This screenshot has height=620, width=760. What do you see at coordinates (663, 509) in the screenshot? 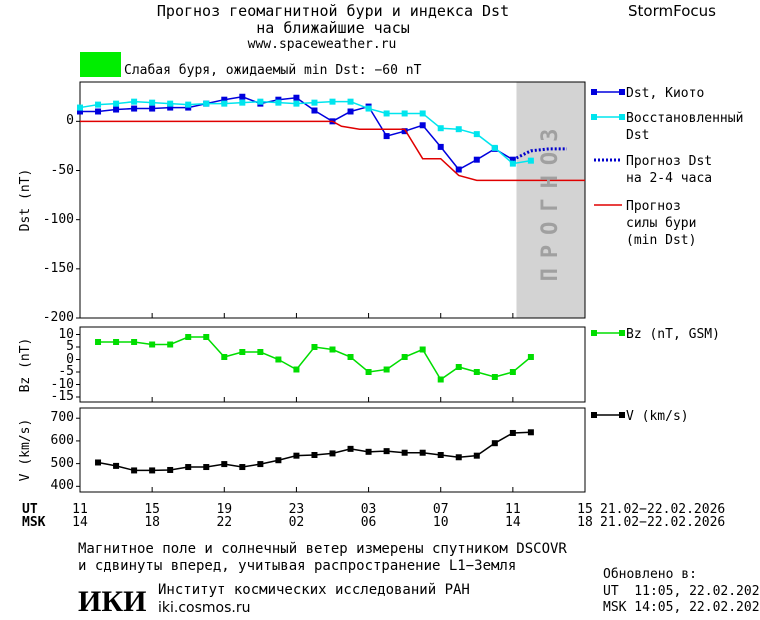
I see `date-range: 21.02−22.02.2026` at bounding box center [663, 509].